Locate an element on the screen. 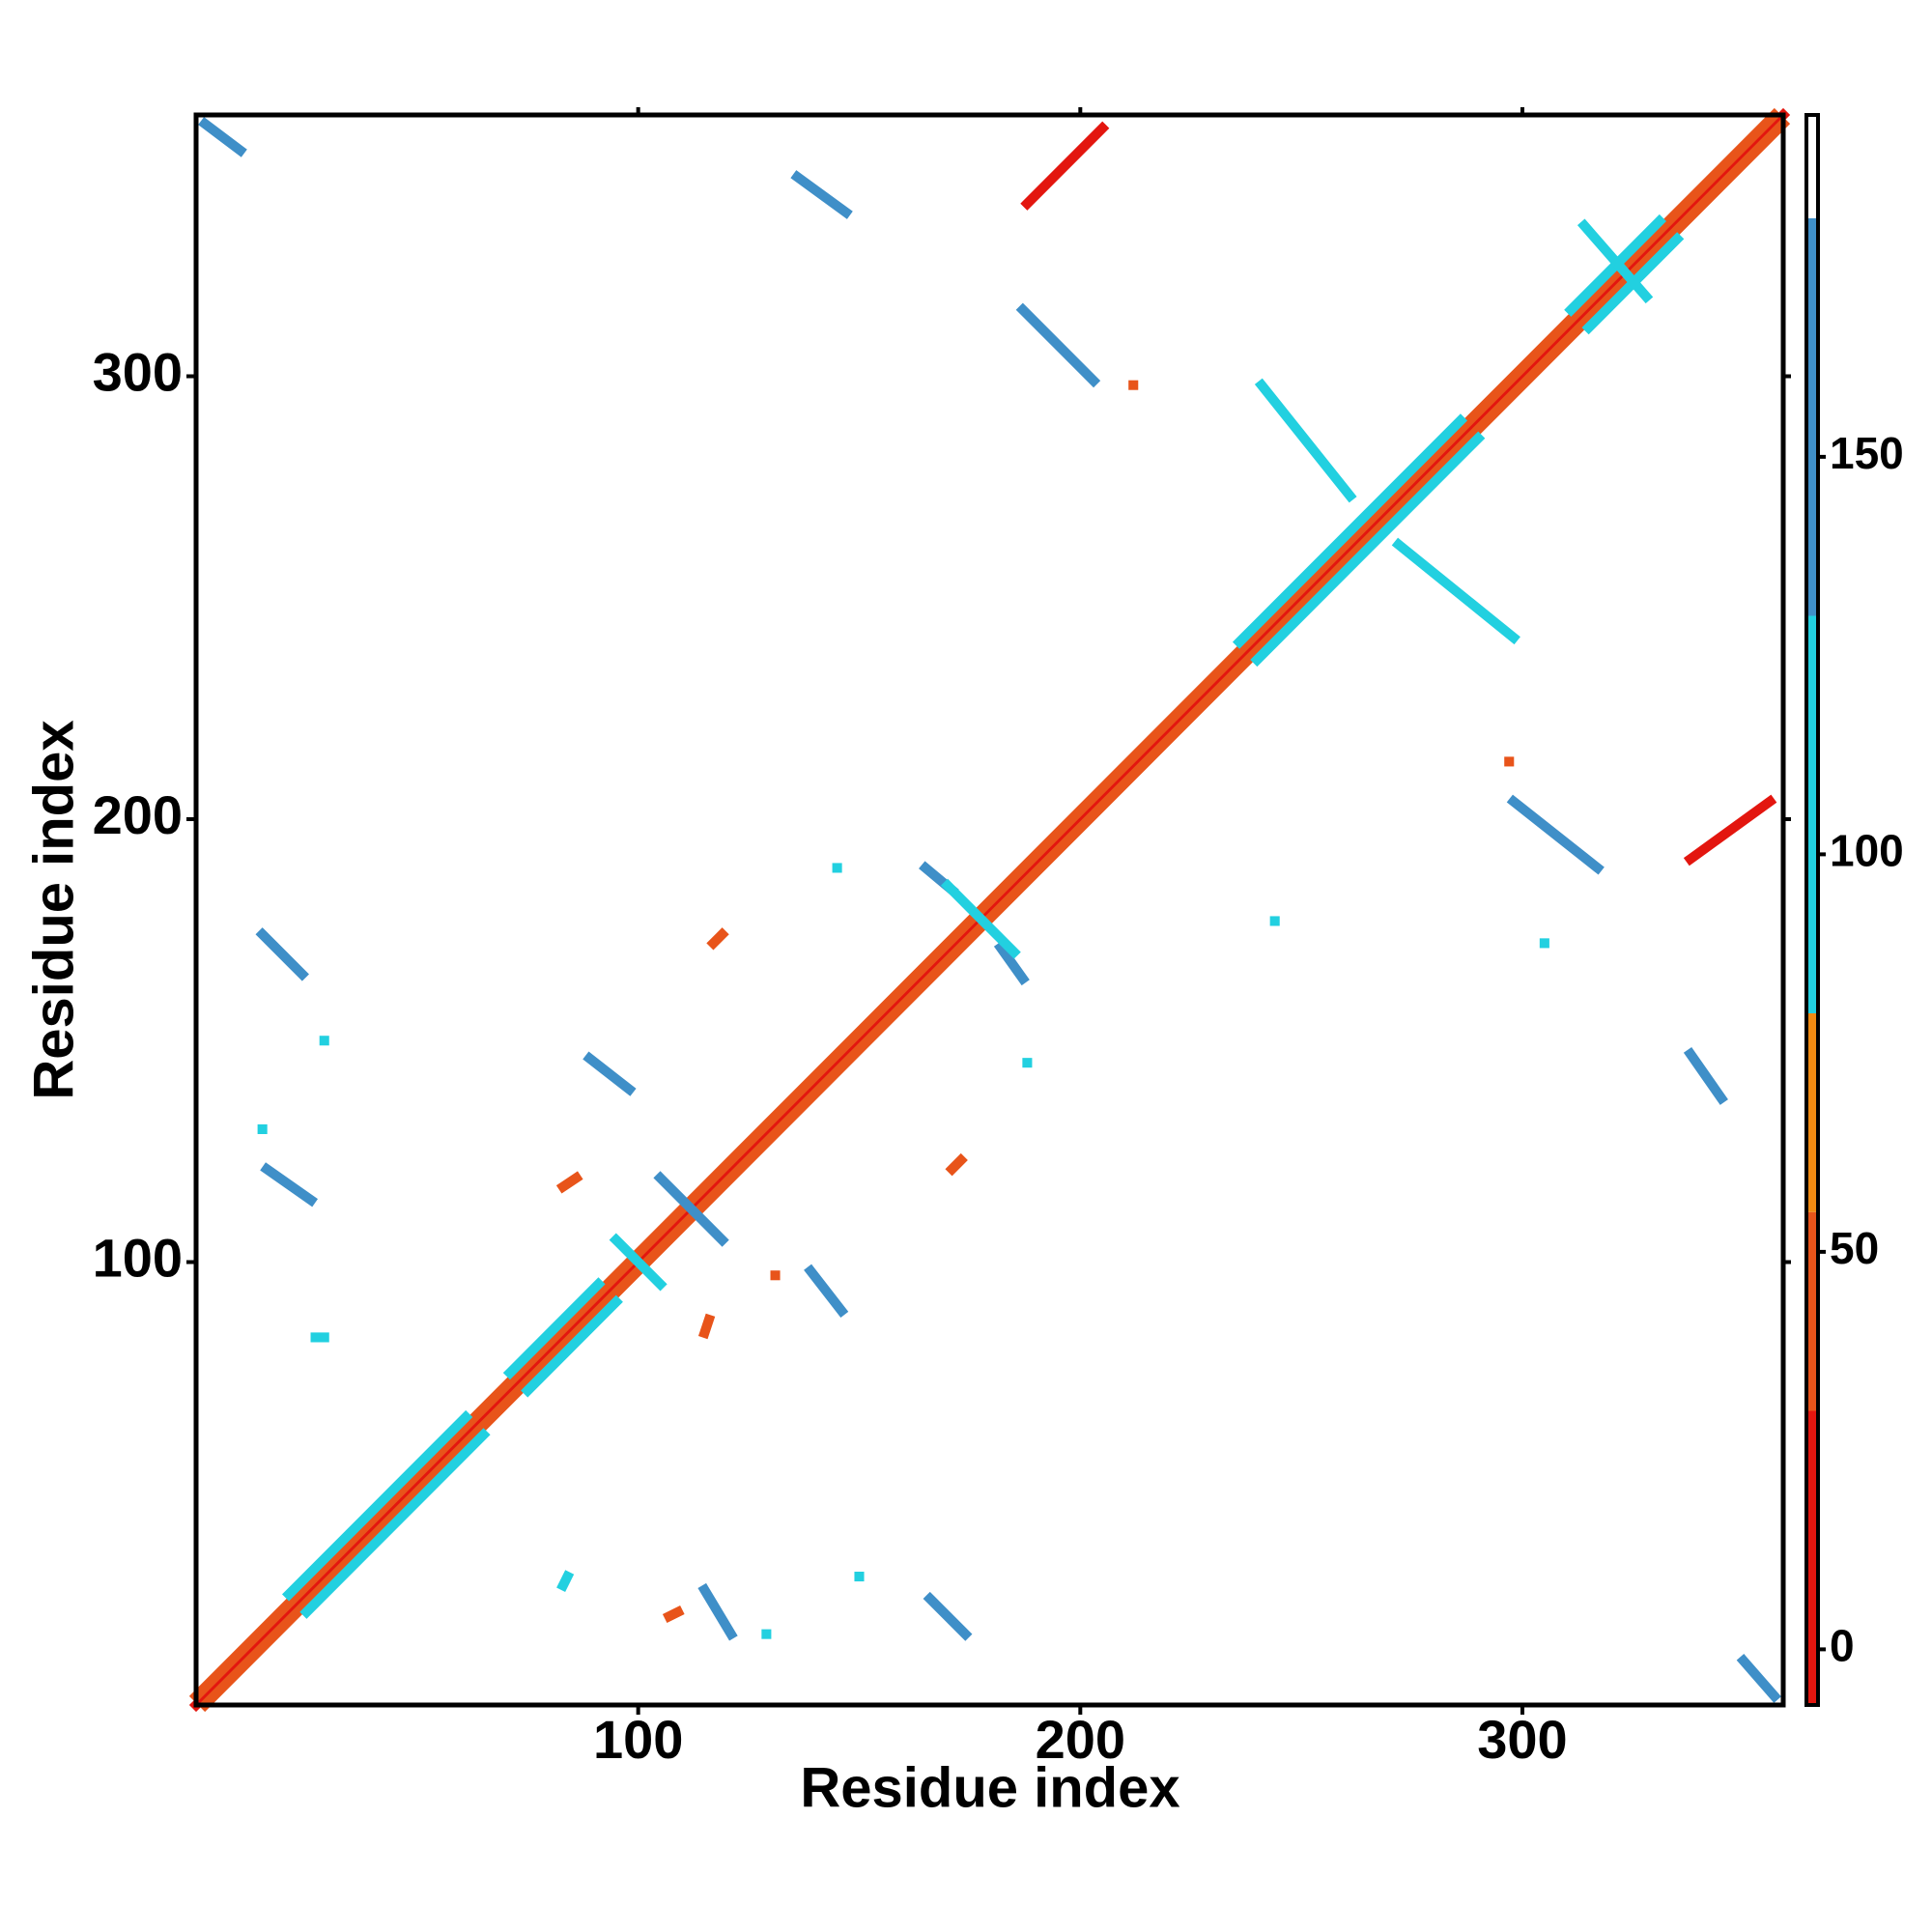 The height and width of the screenshot is (1932, 1932). y-tick-label: 100 is located at coordinates (138, 1257).